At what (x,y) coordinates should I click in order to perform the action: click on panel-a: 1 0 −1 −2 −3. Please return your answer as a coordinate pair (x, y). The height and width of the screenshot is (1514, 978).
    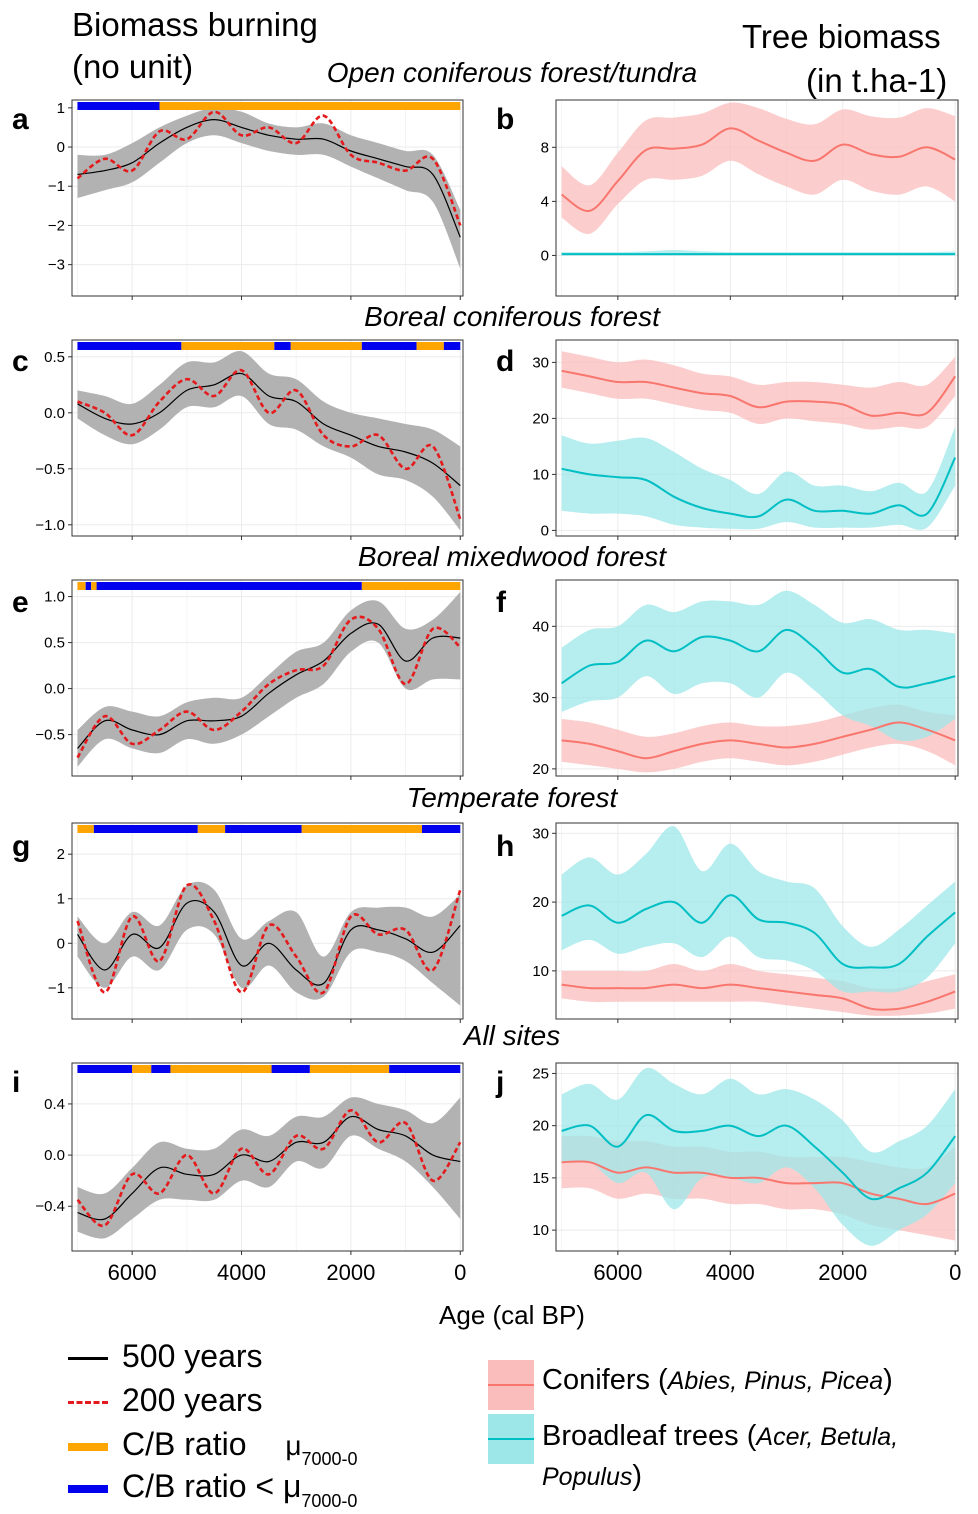
    Looking at the image, I should click on (256, 199).